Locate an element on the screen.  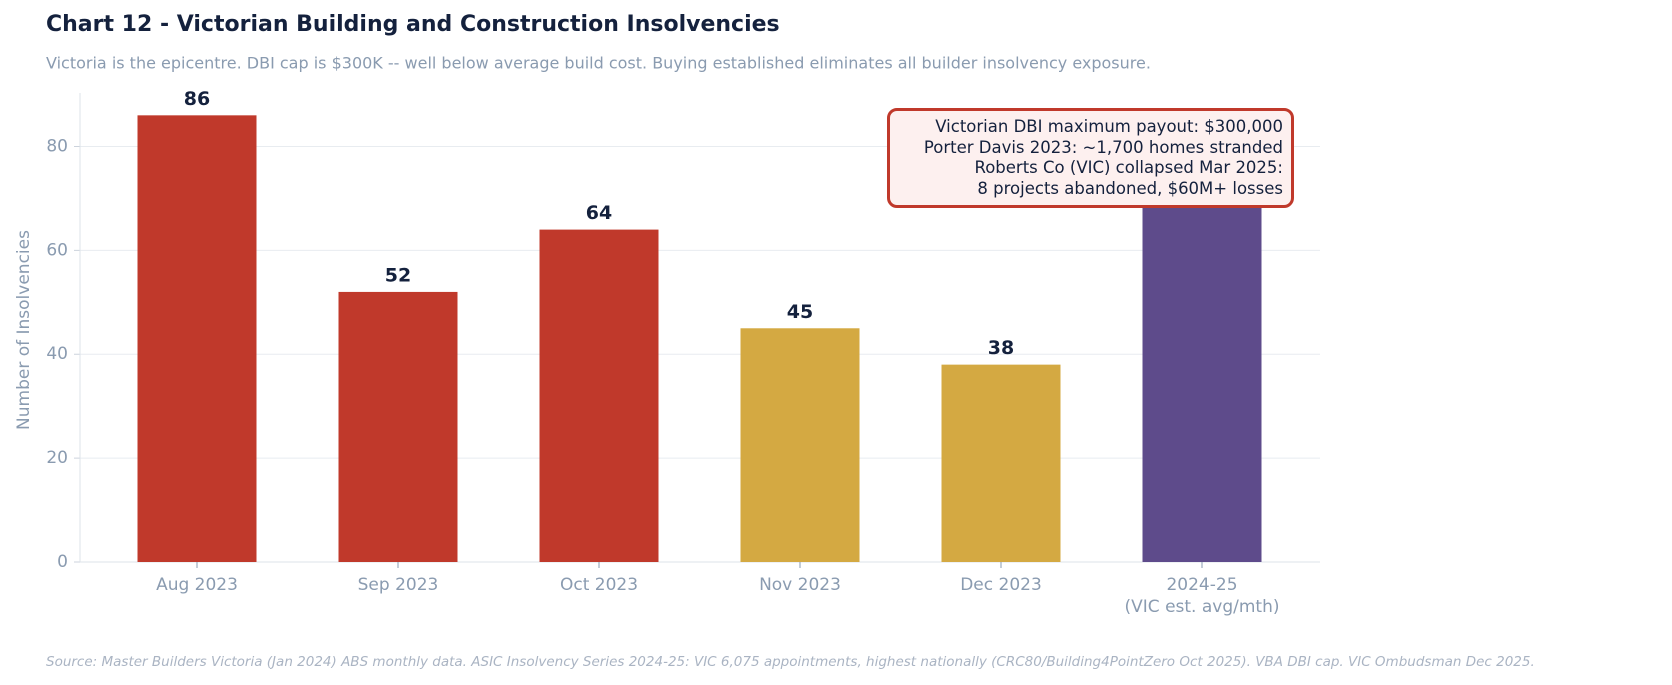
value-label: 38 is located at coordinates (1001, 348).